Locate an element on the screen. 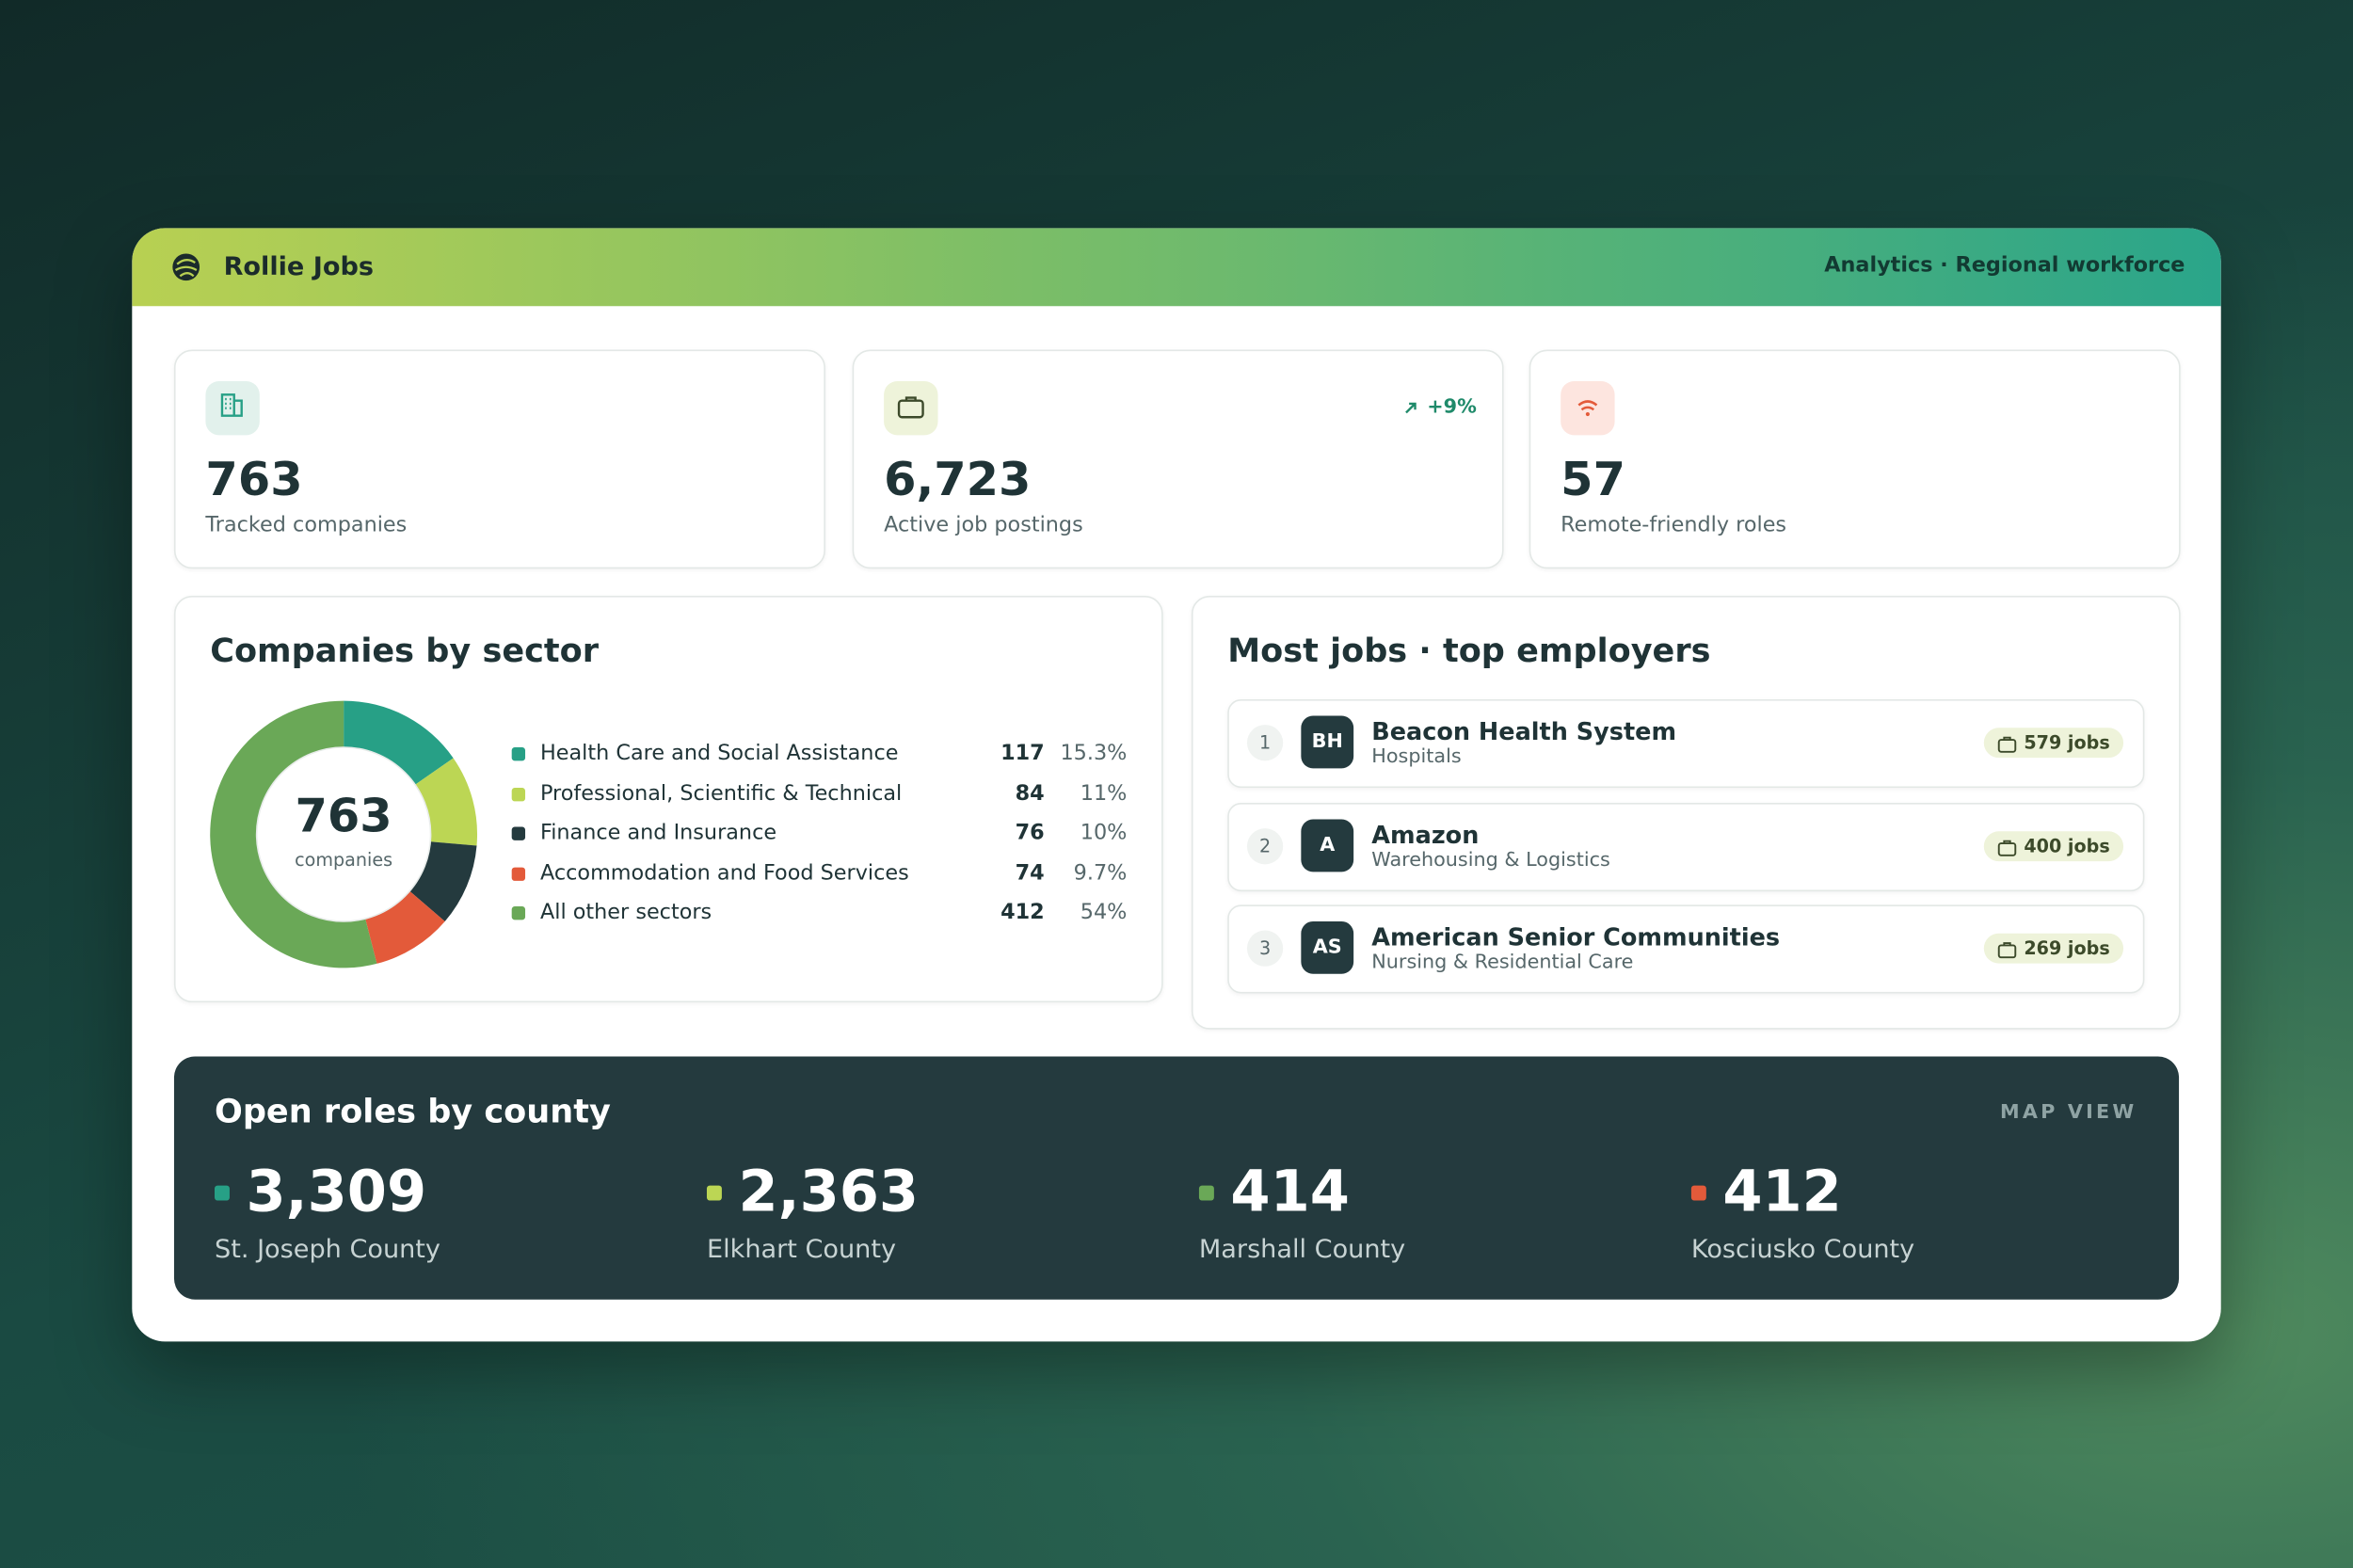 The width and height of the screenshot is (2353, 1568). kpi-value: 763 is located at coordinates (254, 480).